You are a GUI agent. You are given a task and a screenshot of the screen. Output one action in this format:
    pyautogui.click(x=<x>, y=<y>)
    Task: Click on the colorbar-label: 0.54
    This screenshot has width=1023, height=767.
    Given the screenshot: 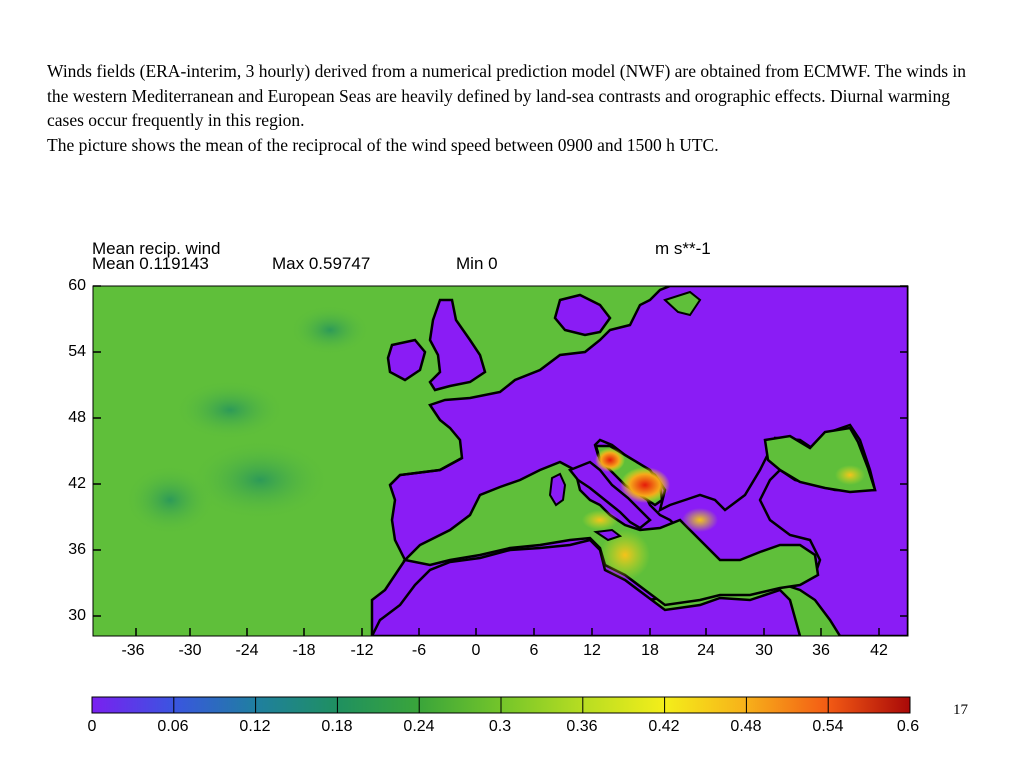 What is the action you would take?
    pyautogui.click(x=828, y=726)
    